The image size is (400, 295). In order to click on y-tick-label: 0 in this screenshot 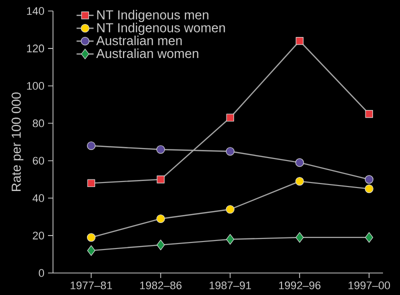, I will do `click(41, 273)`.